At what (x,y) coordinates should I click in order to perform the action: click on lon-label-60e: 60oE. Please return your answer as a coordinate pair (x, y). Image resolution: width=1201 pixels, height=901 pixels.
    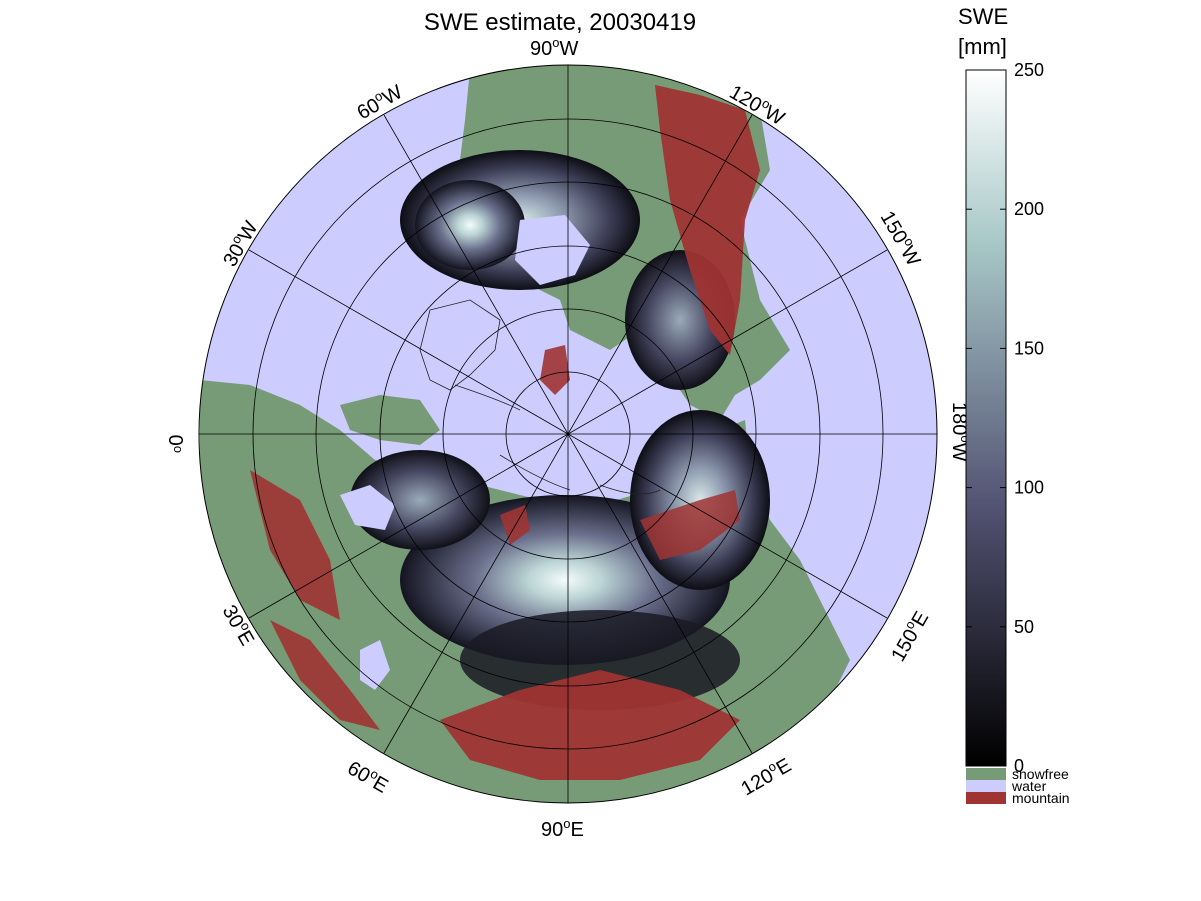
    Looking at the image, I should click on (369, 776).